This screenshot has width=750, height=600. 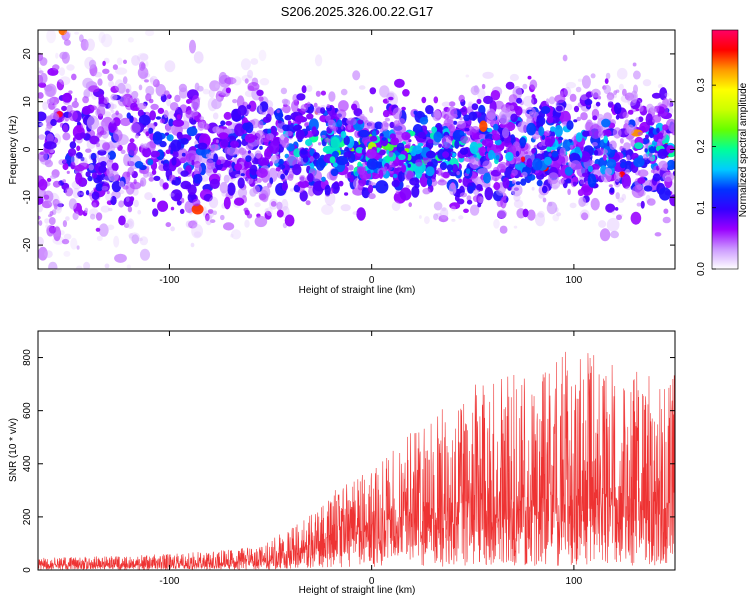 I want to click on x-tick-label: 0, so click(x=372, y=581).